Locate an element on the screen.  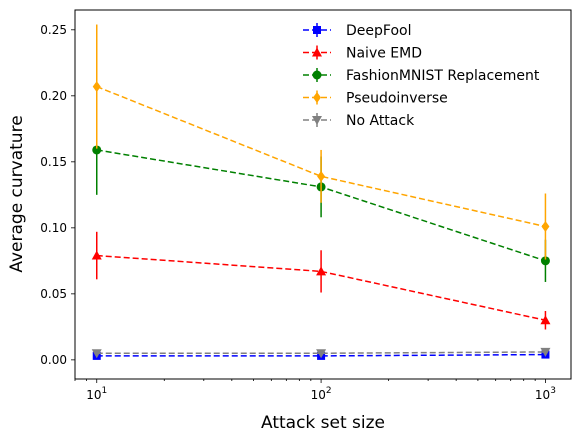
legend-label: Naive EMD is located at coordinates (384, 54).